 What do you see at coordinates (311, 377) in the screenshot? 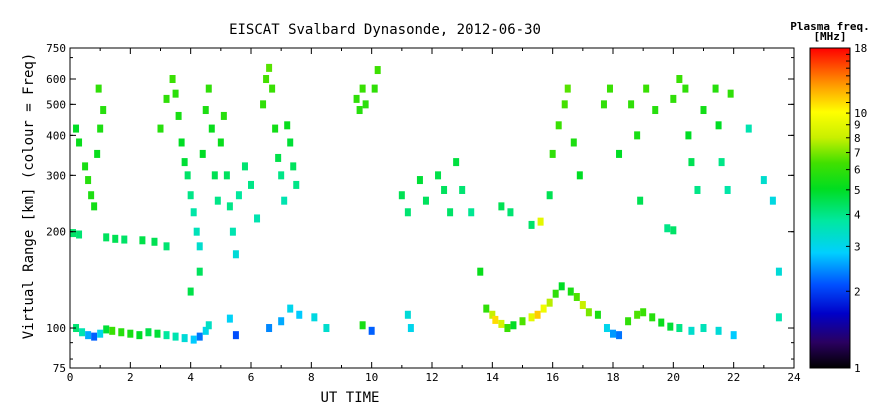
I see `x-tick-label: 8` at bounding box center [311, 377].